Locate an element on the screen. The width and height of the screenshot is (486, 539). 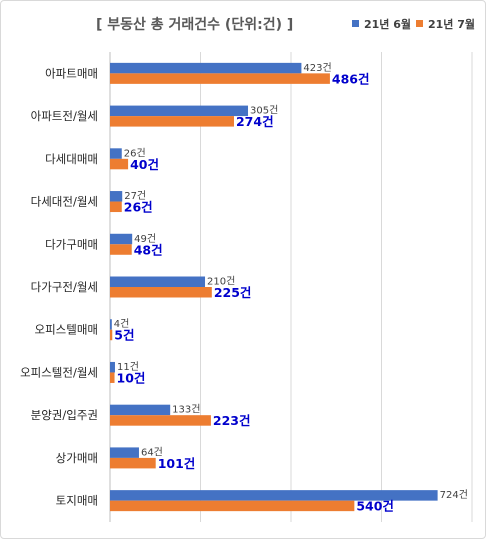
data-label-jul: 486건 is located at coordinates (351, 78).